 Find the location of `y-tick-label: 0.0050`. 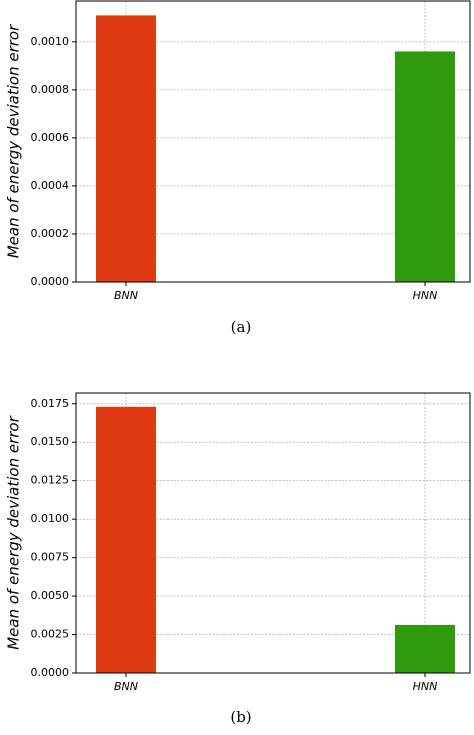

y-tick-label: 0.0050 is located at coordinates (50, 595).